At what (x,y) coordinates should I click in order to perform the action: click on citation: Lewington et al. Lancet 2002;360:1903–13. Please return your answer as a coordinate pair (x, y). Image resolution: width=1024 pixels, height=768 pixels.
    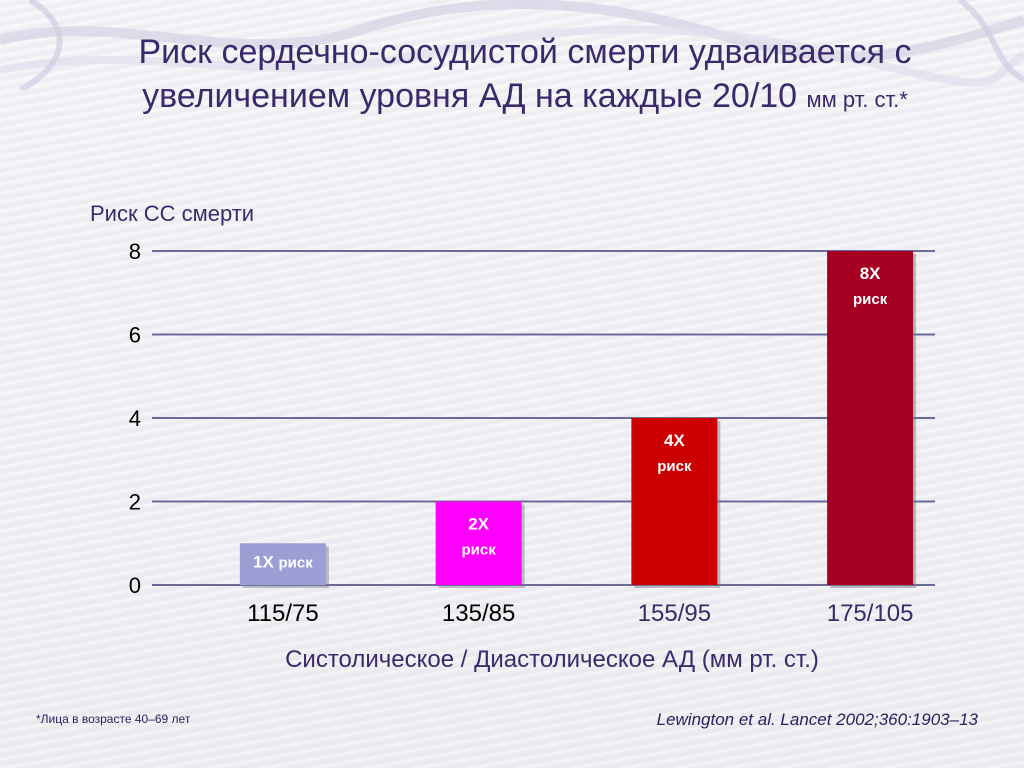
    Looking at the image, I should click on (817, 719).